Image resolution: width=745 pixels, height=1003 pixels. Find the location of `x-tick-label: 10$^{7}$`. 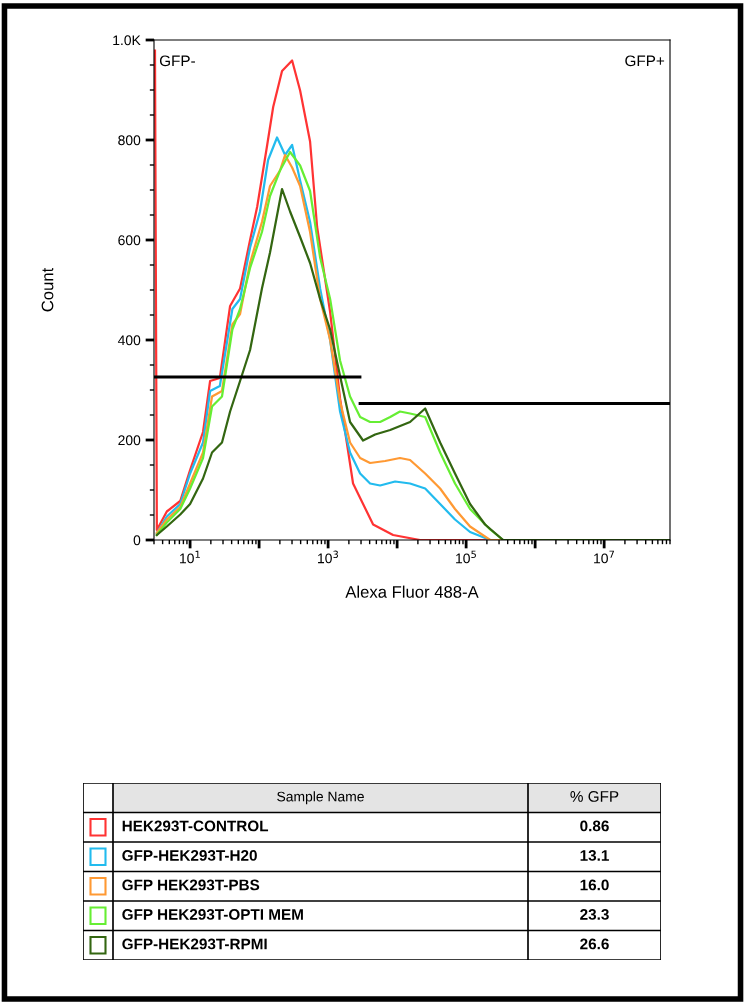

x-tick-label: 10$^{7}$ is located at coordinates (604, 557).